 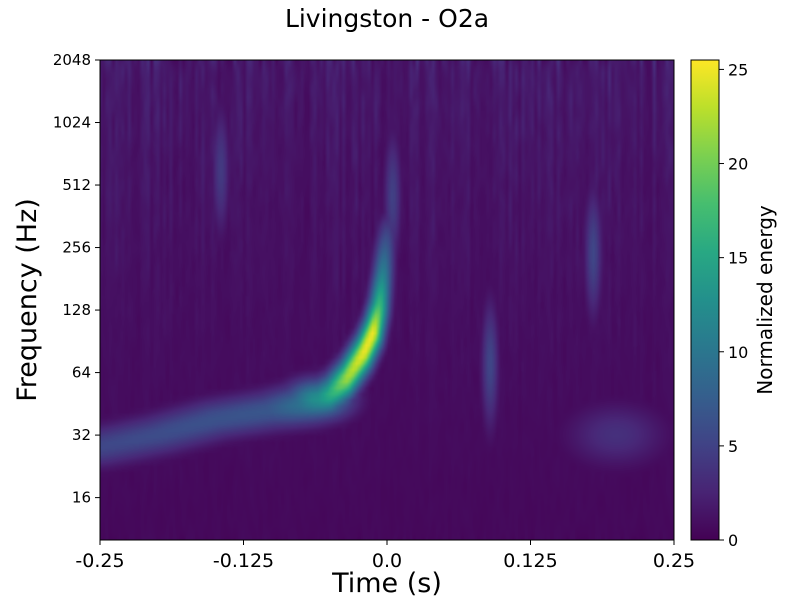 What do you see at coordinates (387, 561) in the screenshot?
I see `x-tick-label: 0.0` at bounding box center [387, 561].